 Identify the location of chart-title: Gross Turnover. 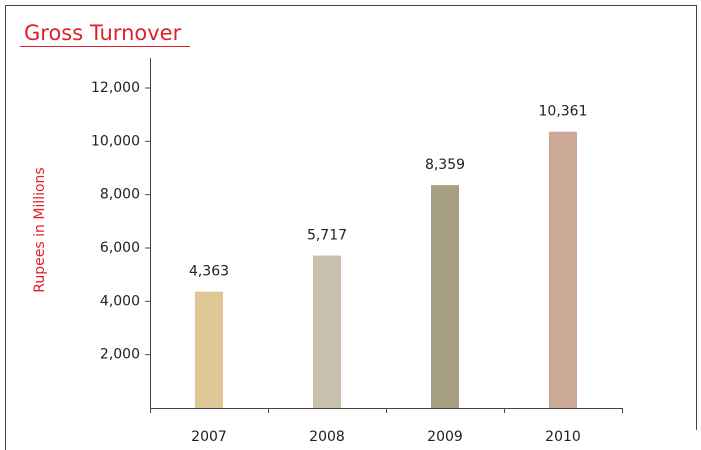
(103, 33).